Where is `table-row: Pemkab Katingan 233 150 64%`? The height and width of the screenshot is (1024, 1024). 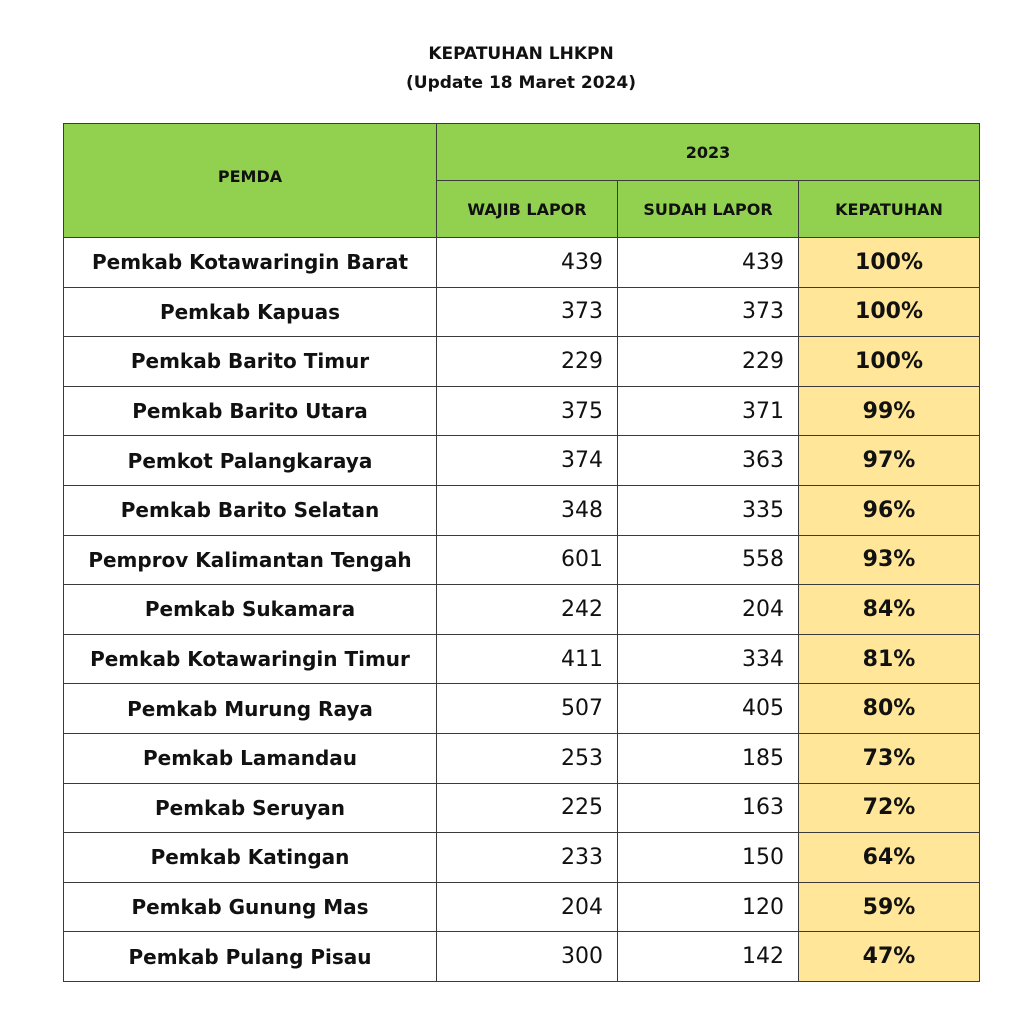 table-row: Pemkab Katingan 233 150 64% is located at coordinates (522, 857).